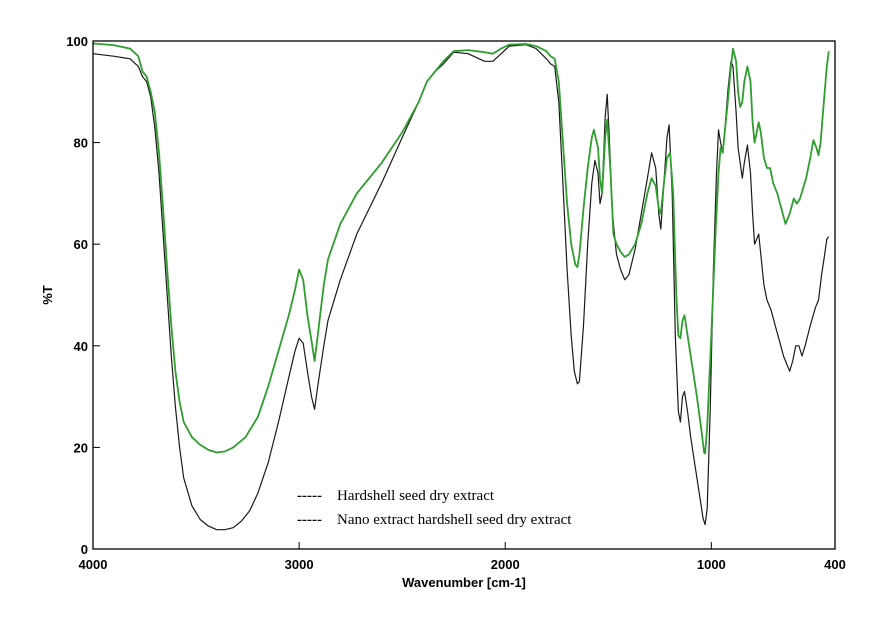 This screenshot has width=887, height=623. Describe the element at coordinates (835, 564) in the screenshot. I see `x-tick-label: 400` at that location.